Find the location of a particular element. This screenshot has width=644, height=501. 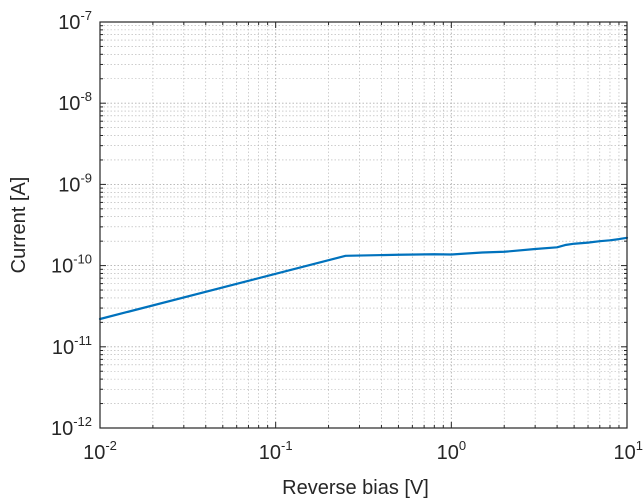

y-tick-label: 10⁻⁹ is located at coordinates (75, 183).